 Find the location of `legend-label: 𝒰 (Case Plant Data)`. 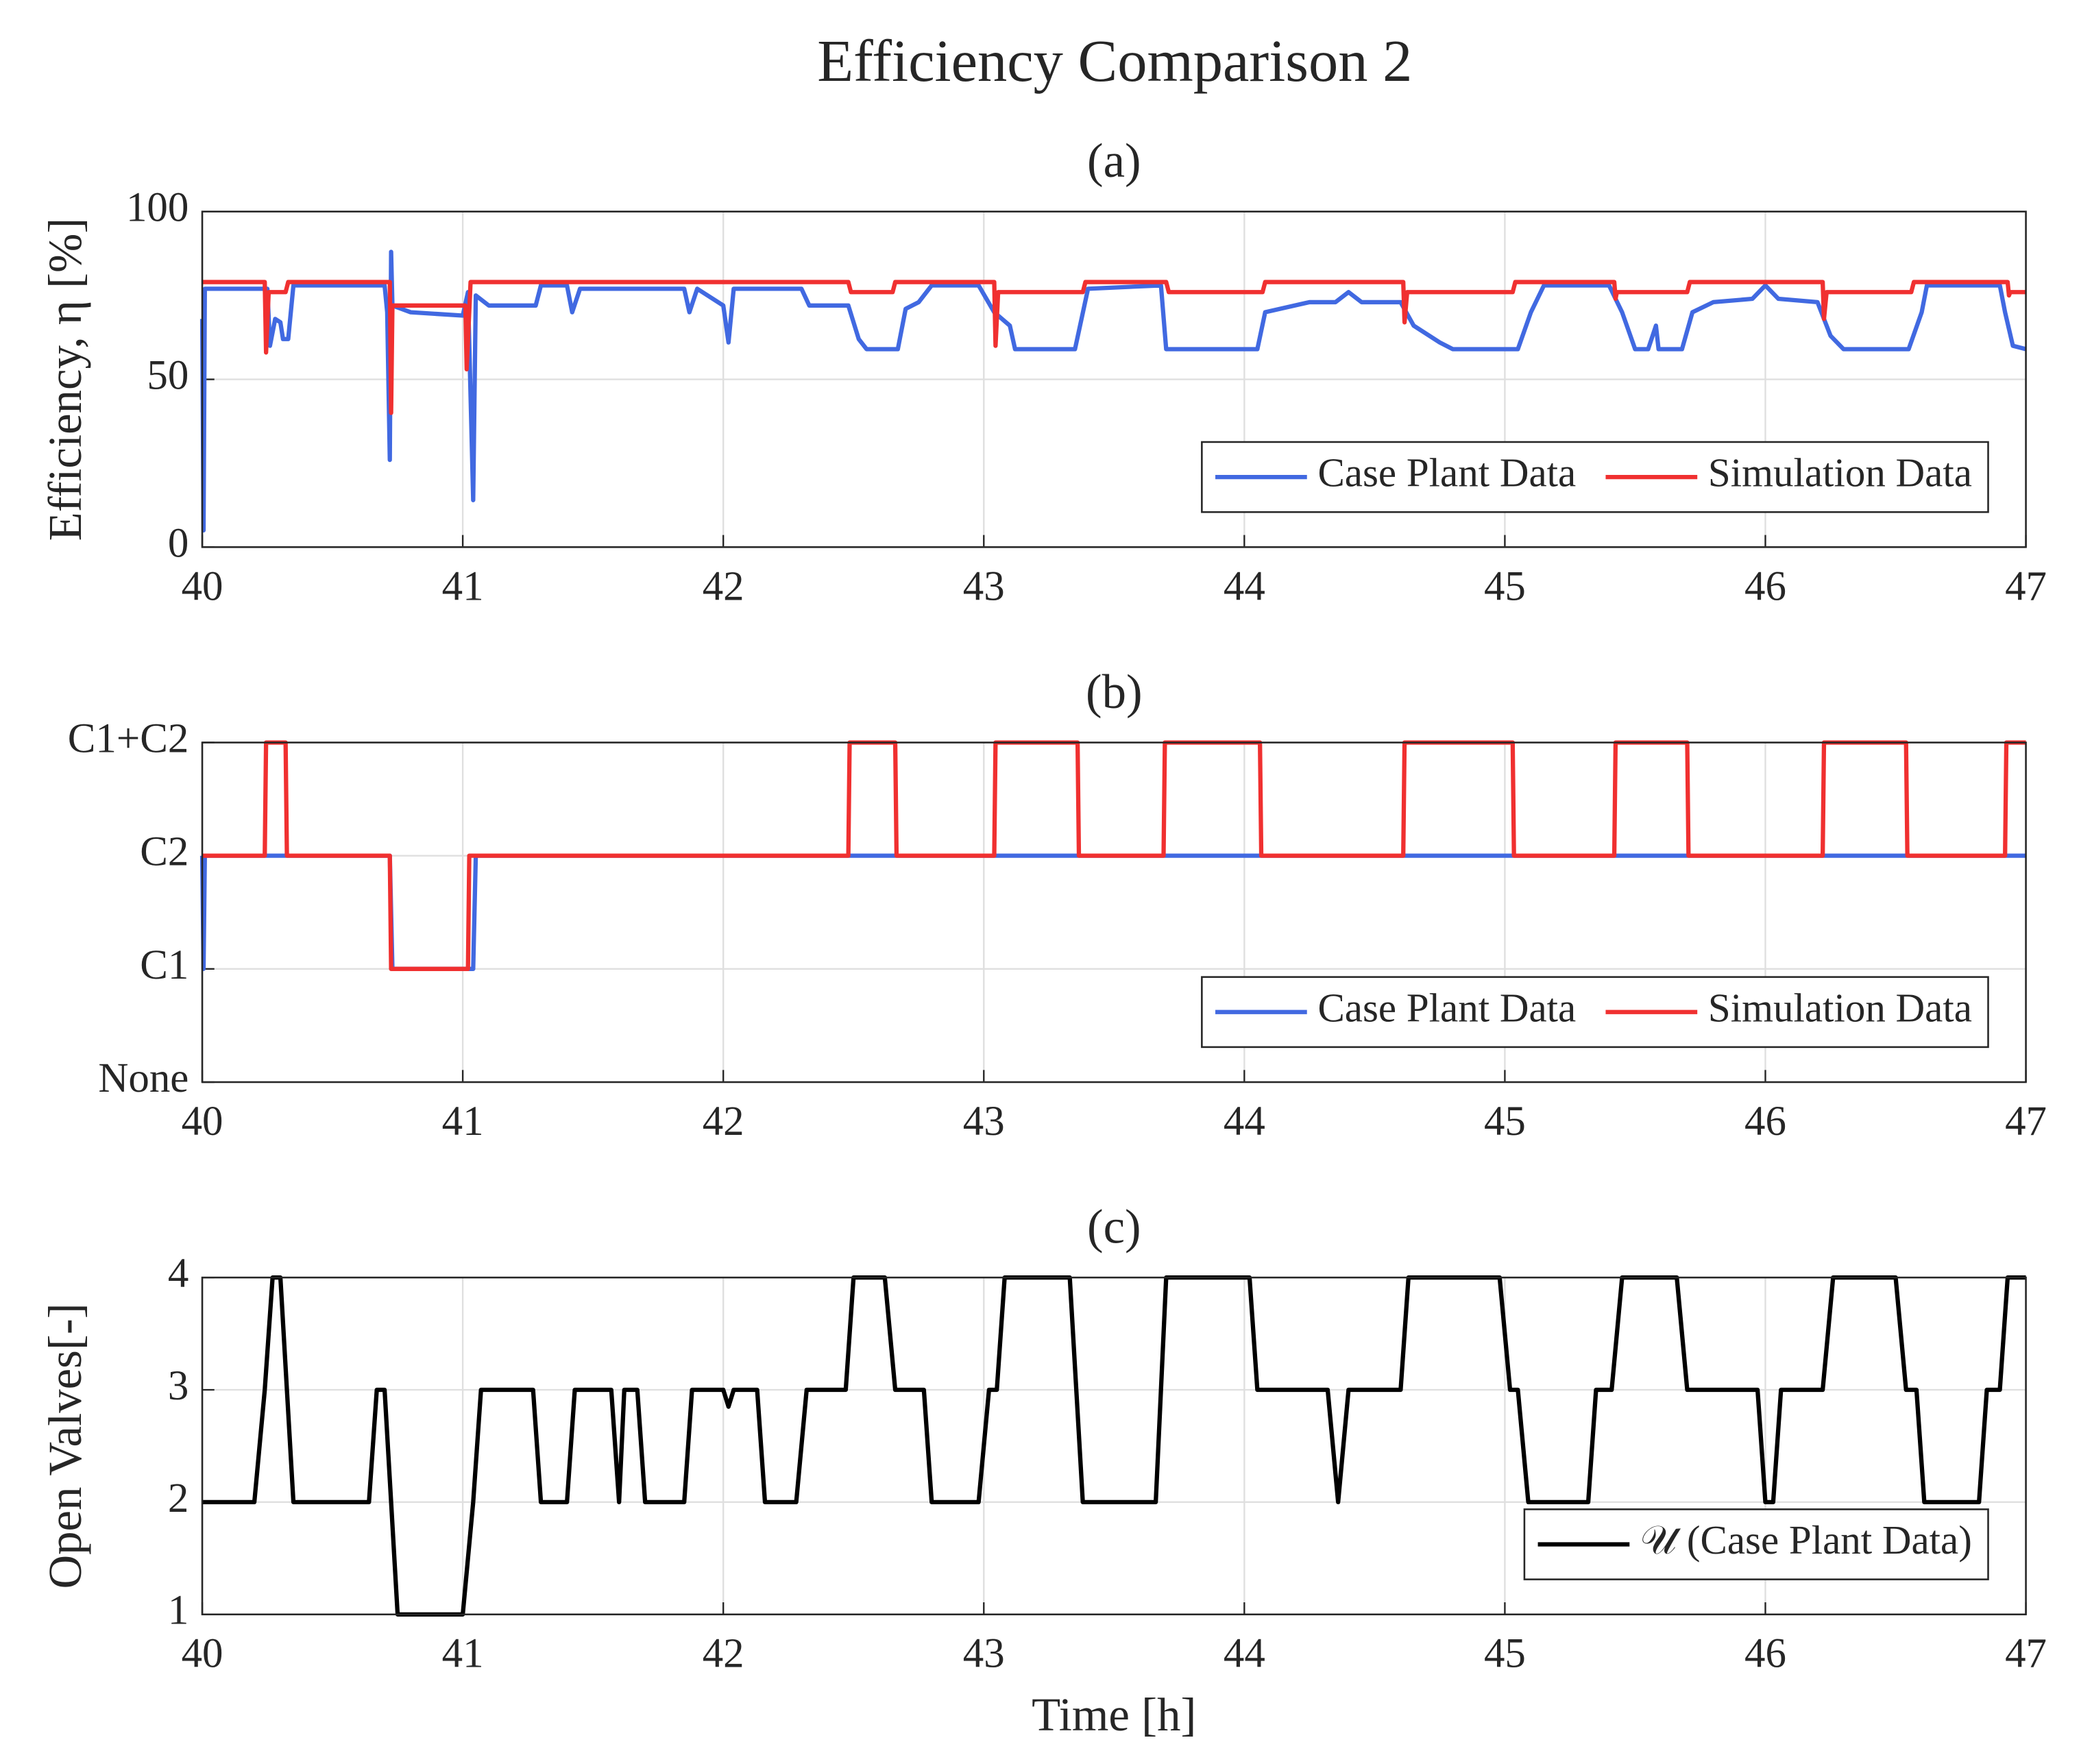

legend-label: 𝒰 (Case Plant Data) is located at coordinates (1806, 1540).